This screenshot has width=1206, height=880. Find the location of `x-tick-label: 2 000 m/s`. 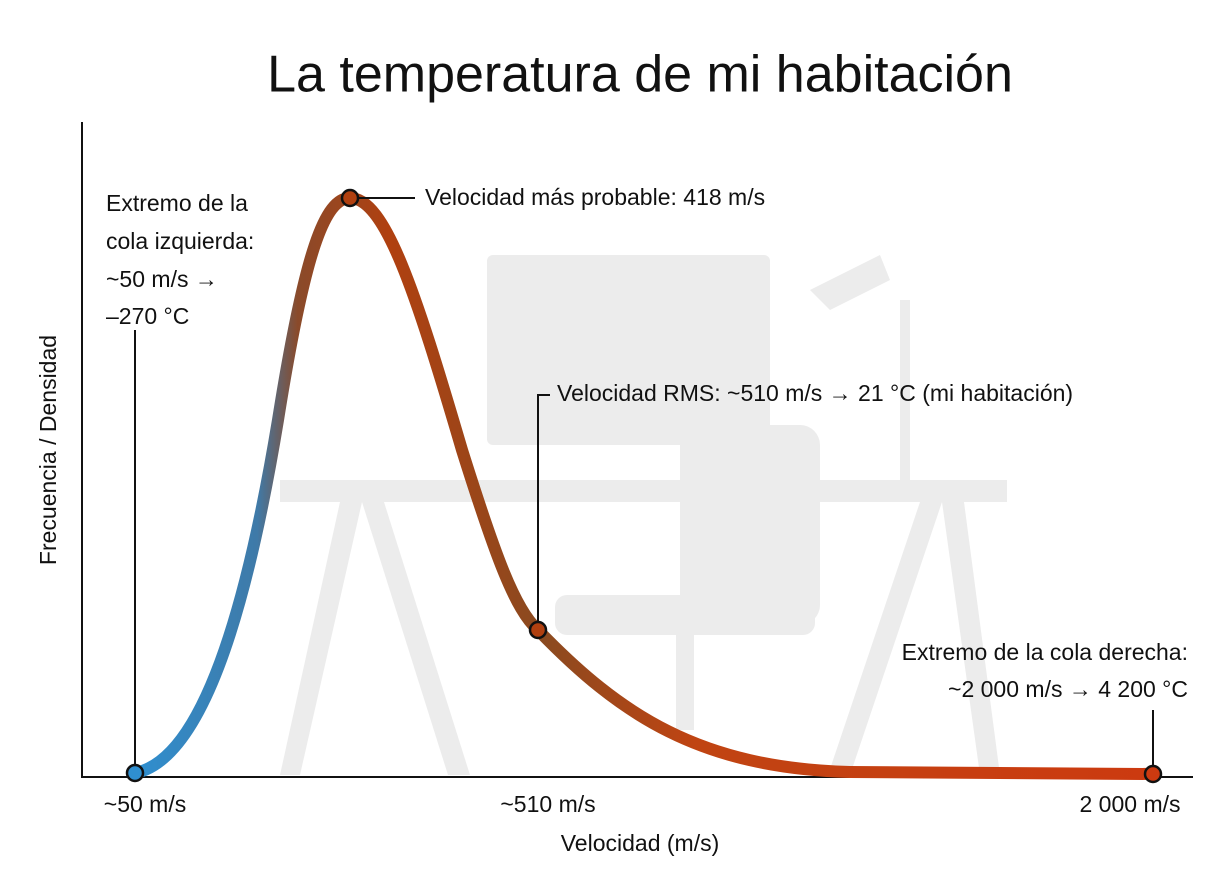

x-tick-label: 2 000 m/s is located at coordinates (1130, 804).